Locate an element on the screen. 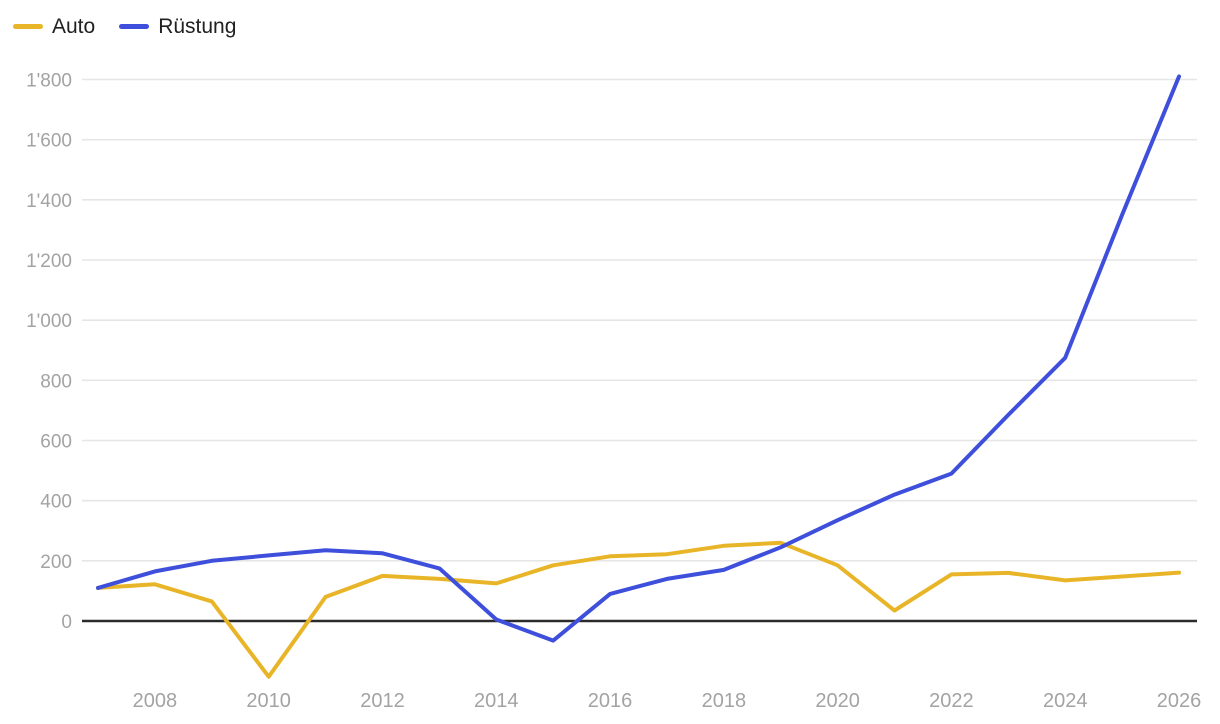 The height and width of the screenshot is (724, 1220). legend-label-ruestung: Rüstung is located at coordinates (197, 26).